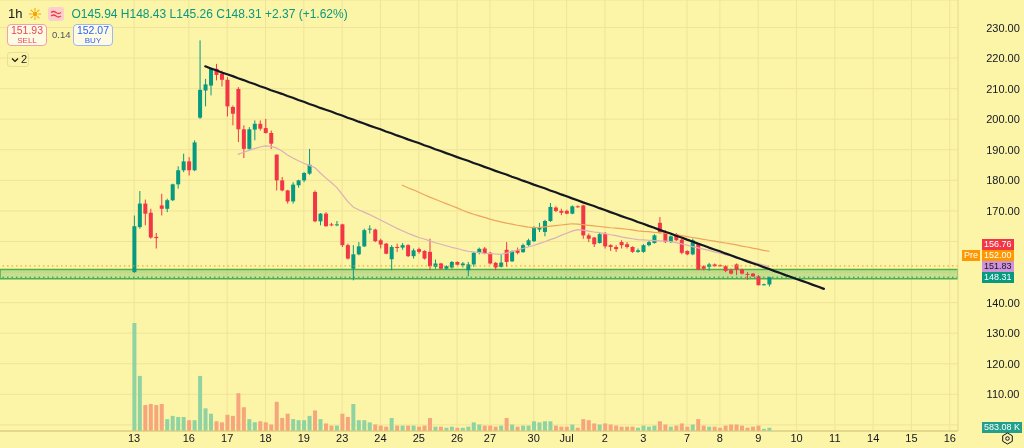 Image resolution: width=1024 pixels, height=448 pixels. What do you see at coordinates (15, 13) in the screenshot?
I see `text: 1h` at bounding box center [15, 13].